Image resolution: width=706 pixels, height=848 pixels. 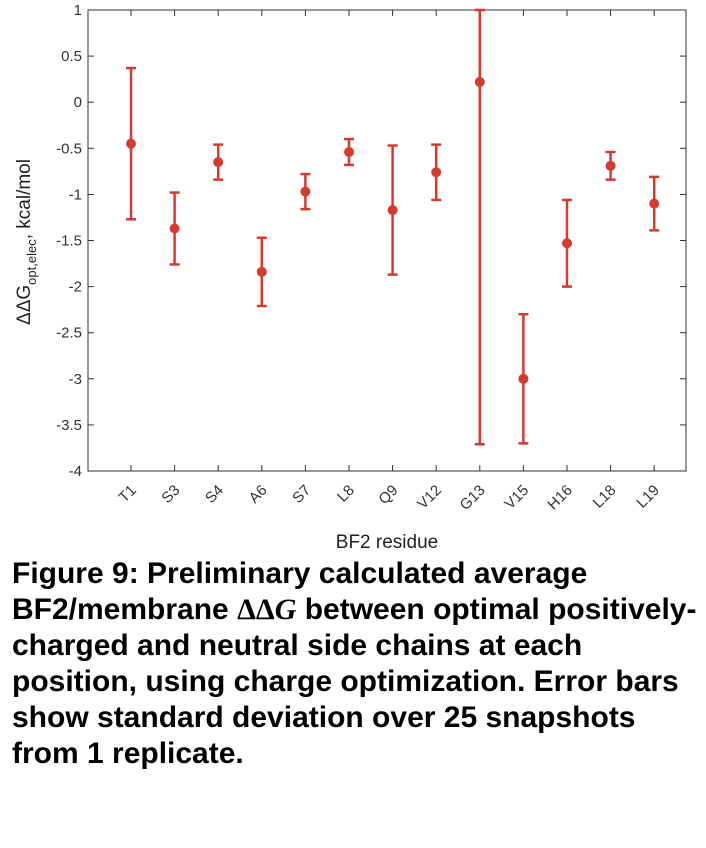 What do you see at coordinates (131, 143) in the screenshot?
I see `data-point-T1` at bounding box center [131, 143].